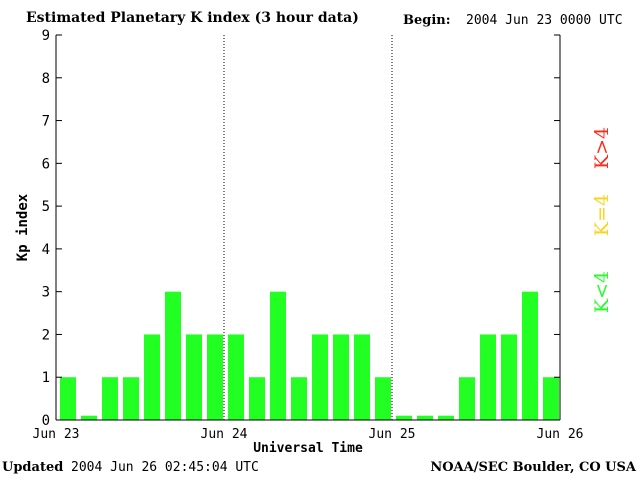 This screenshot has height=480, width=640. I want to click on x-tick-label: Jun 24, so click(224, 434).